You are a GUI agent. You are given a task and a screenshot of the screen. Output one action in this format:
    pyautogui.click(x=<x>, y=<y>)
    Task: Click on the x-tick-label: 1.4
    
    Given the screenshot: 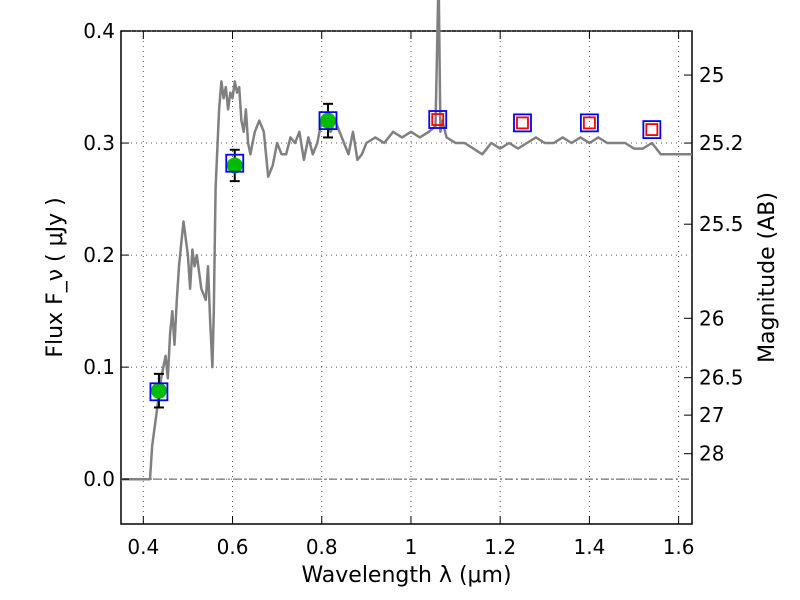 What is the action you would take?
    pyautogui.click(x=589, y=547)
    